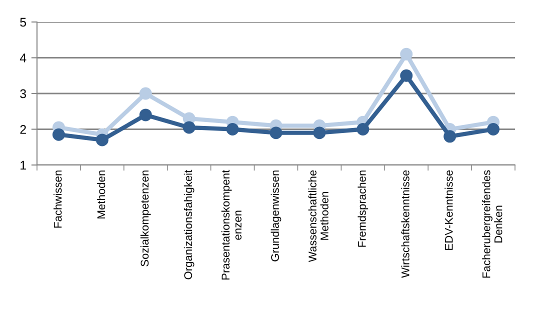 Image resolution: width=534 pixels, height=324 pixels. What do you see at coordinates (23, 22) in the screenshot?
I see `y-tick-label: 5` at bounding box center [23, 22].